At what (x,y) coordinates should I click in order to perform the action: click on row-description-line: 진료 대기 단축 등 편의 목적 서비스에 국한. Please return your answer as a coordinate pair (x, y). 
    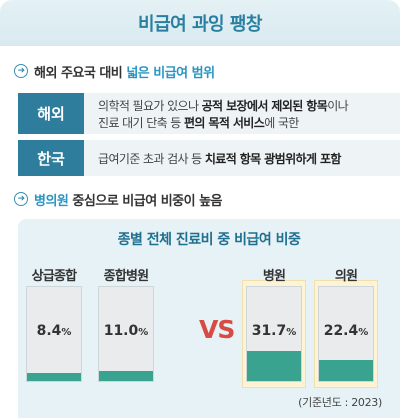
    Looking at the image, I should click on (249, 123).